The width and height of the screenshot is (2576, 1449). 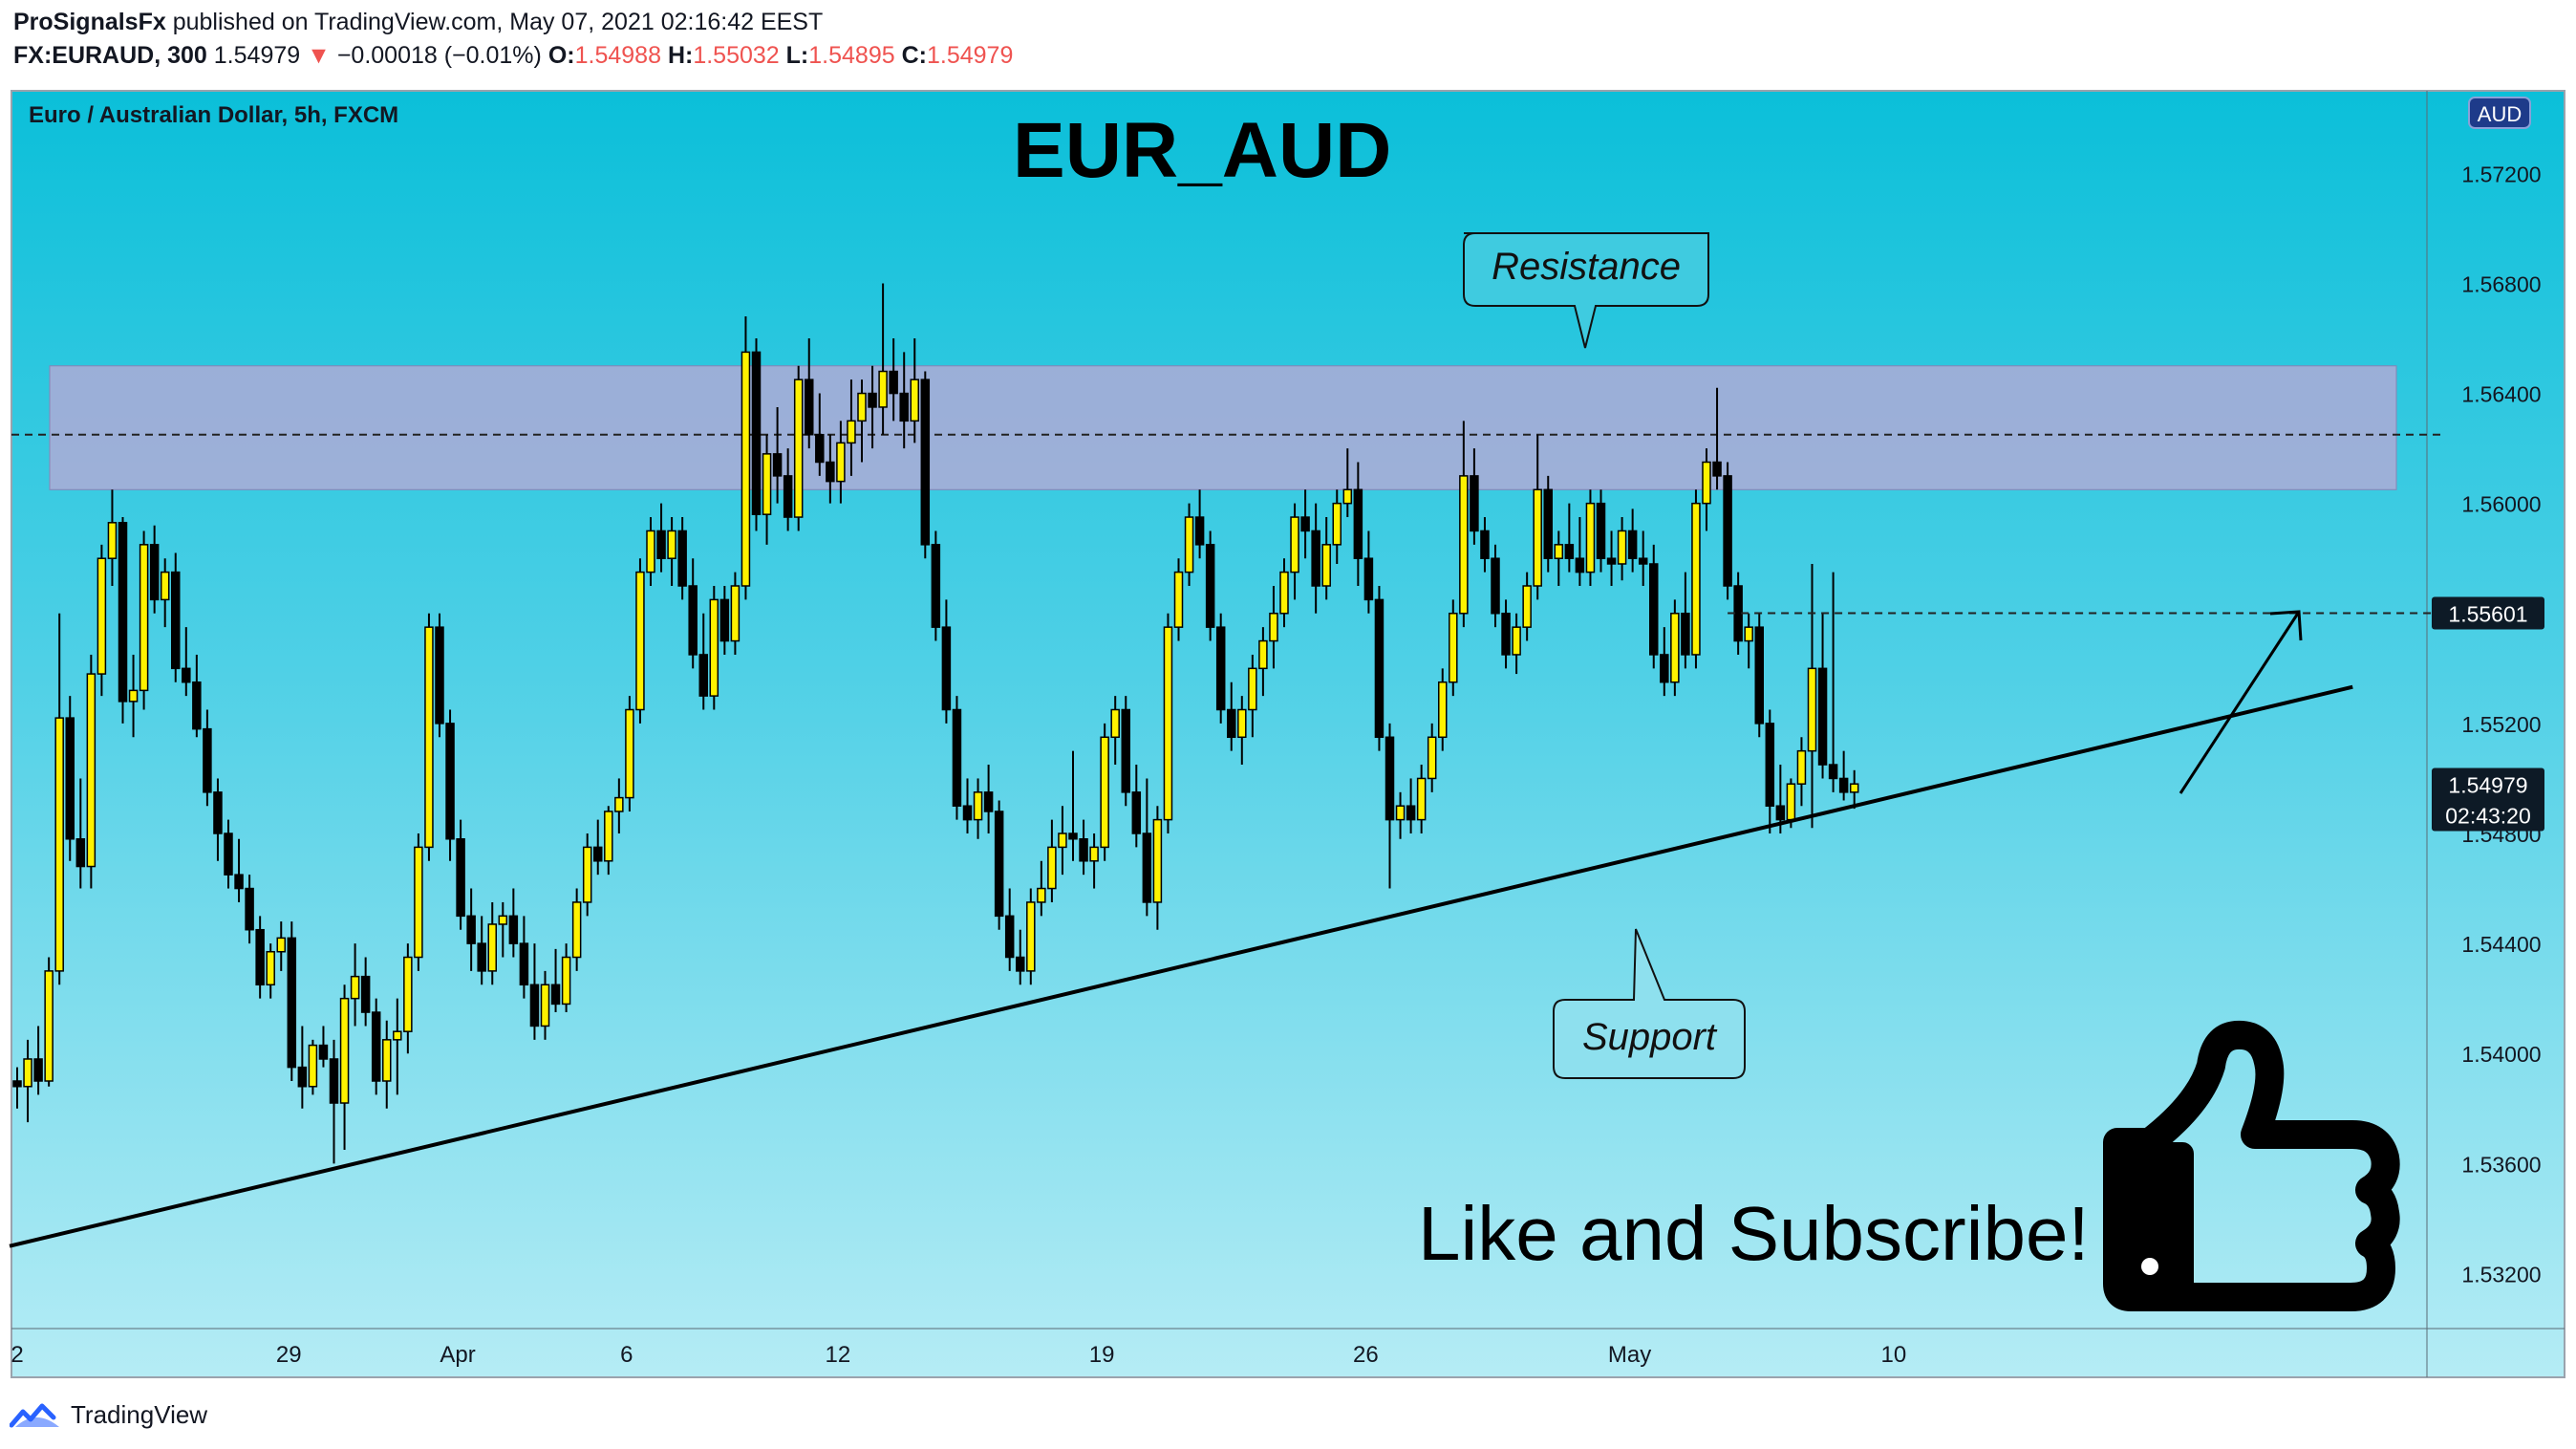 I want to click on projection-arrow, so click(x=2240, y=702).